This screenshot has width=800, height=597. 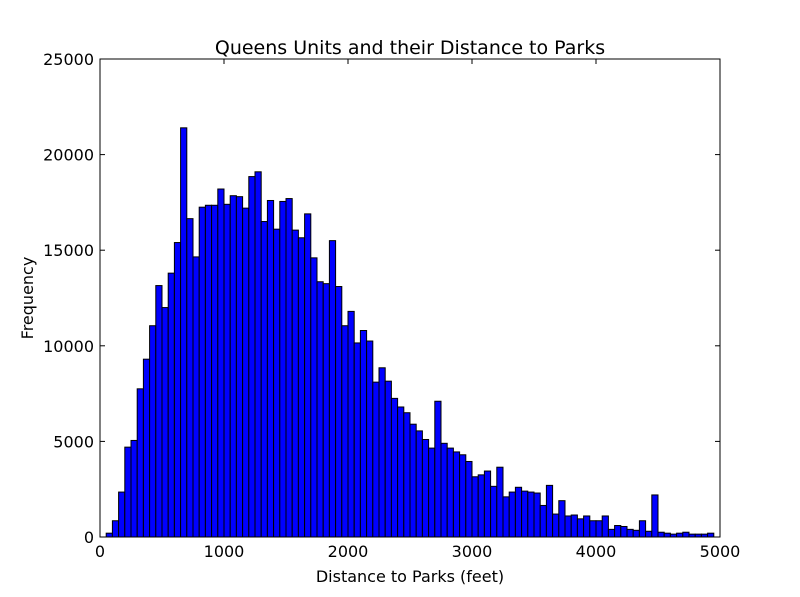 I want to click on x-tick-label: 2000, so click(x=348, y=551).